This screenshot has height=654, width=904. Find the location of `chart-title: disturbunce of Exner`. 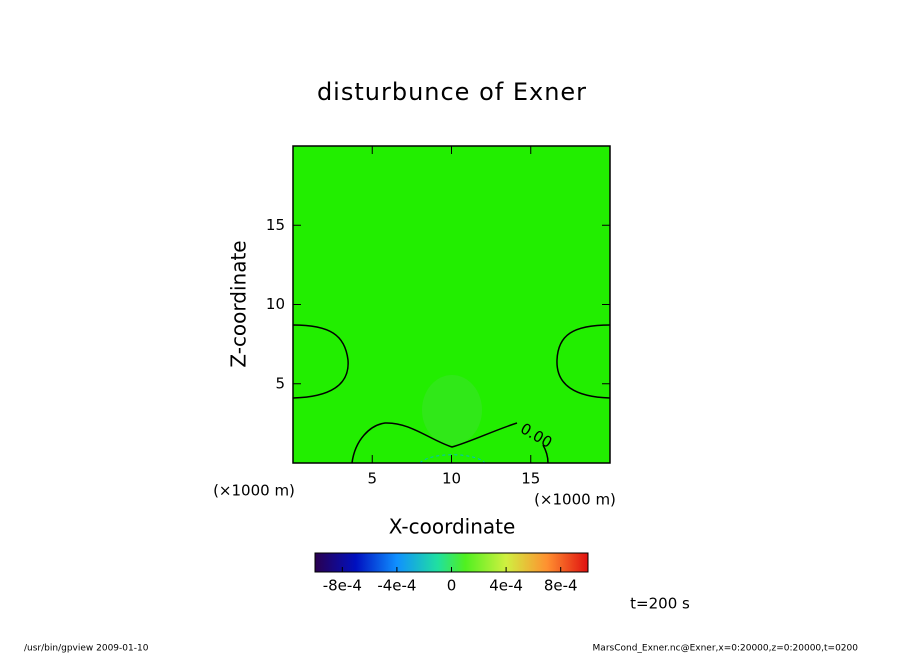

chart-title: disturbunce of Exner is located at coordinates (452, 92).